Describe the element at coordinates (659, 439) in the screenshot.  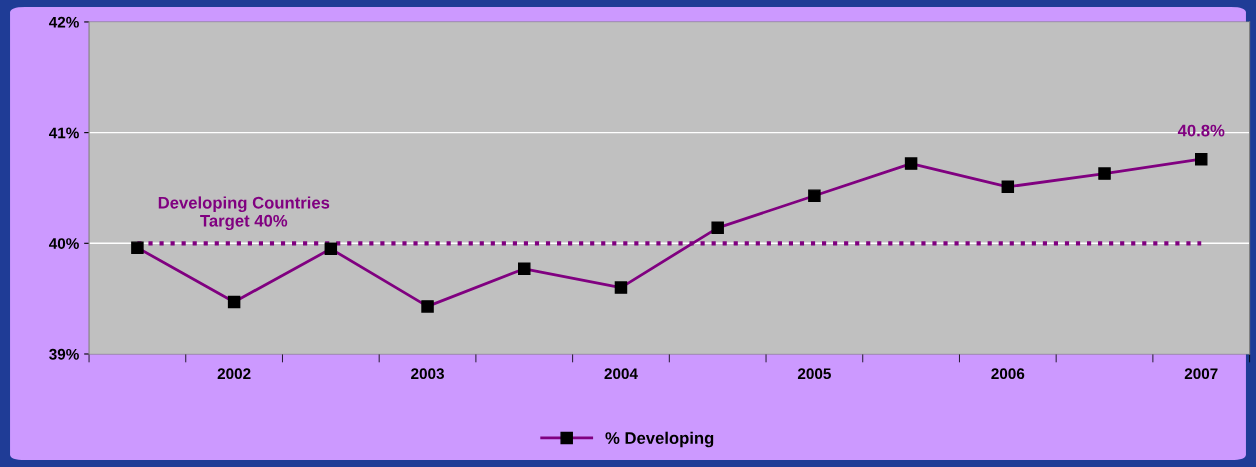
I see `legend-label: % Developing` at that location.